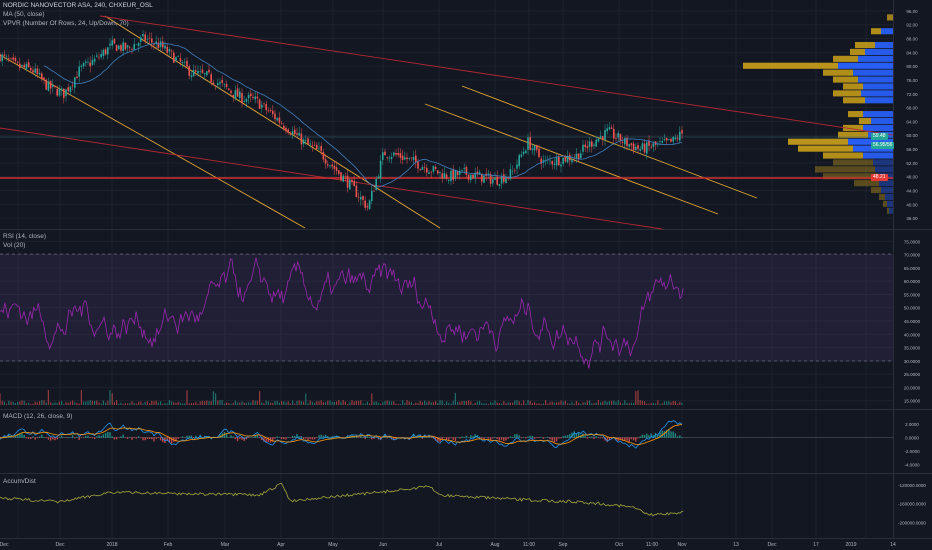 This screenshot has height=550, width=932. What do you see at coordinates (24, 236) in the screenshot?
I see `rsi-legend: RSI (14, close)` at bounding box center [24, 236].